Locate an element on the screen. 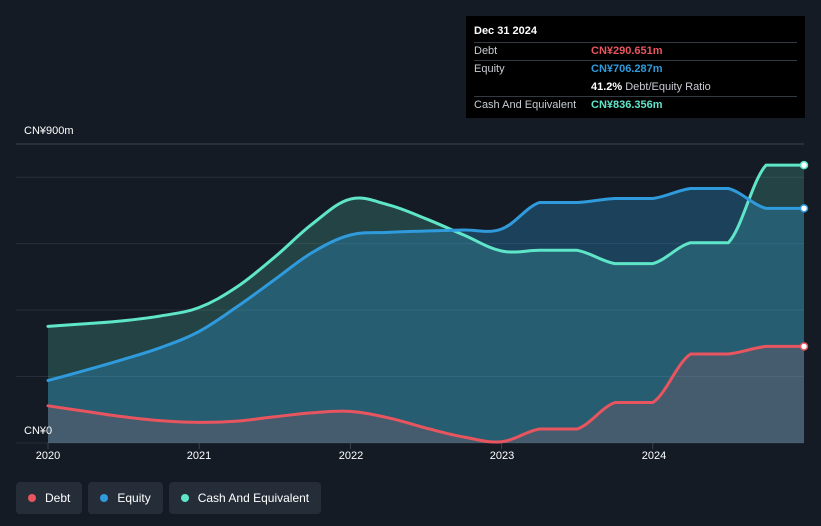 Image resolution: width=821 pixels, height=526 pixels. legend-item-cash: Cash And Equivalent is located at coordinates (245, 498).